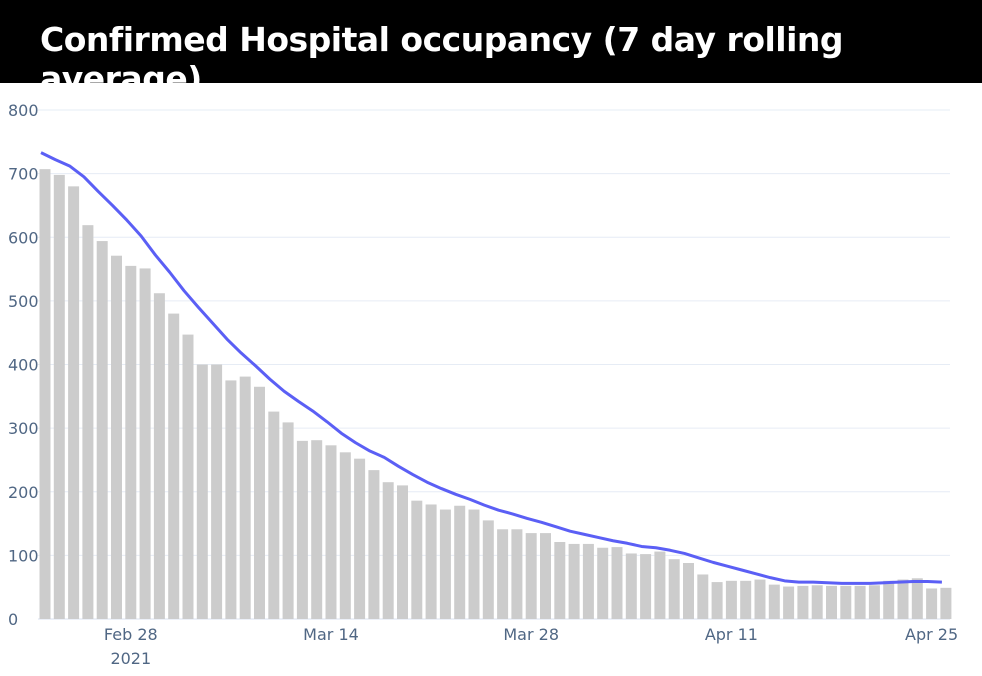 Image resolution: width=982 pixels, height=676 pixels. I want to click on x-tick-sublabel: 2021, so click(130, 658).